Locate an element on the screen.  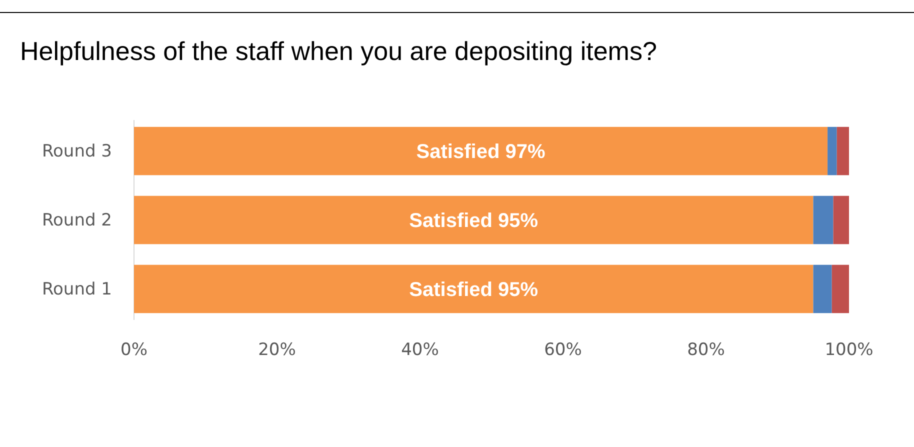
y-tick-label: Round 1 is located at coordinates (77, 289).